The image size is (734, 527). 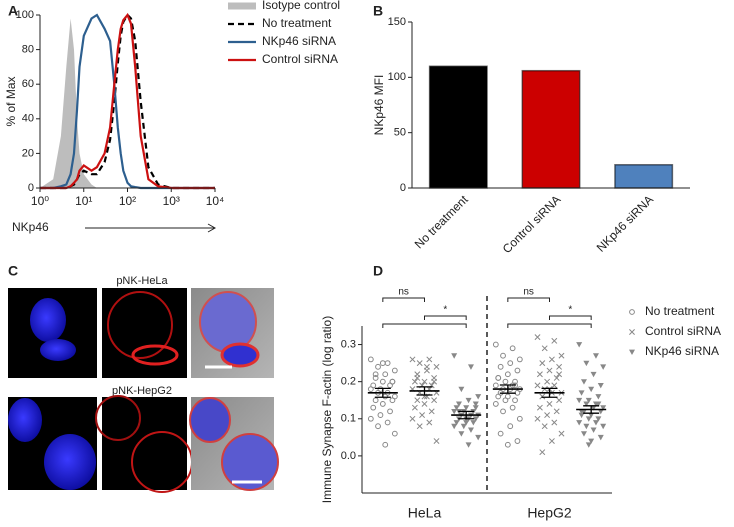 I want to click on x-tick-label: HepG2, so click(x=549, y=513).